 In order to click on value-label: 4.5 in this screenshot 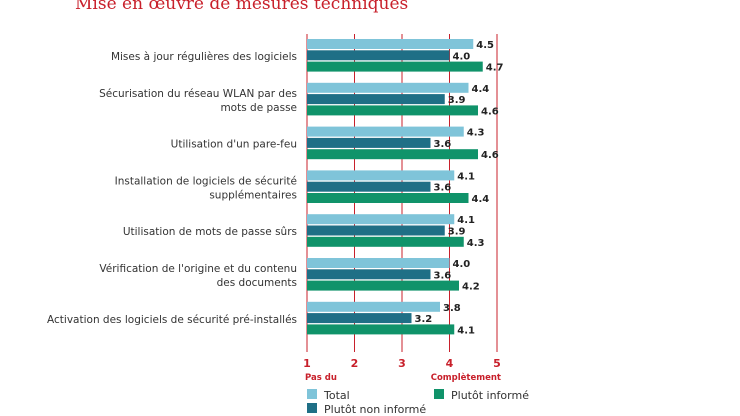, I will do `click(485, 45)`.